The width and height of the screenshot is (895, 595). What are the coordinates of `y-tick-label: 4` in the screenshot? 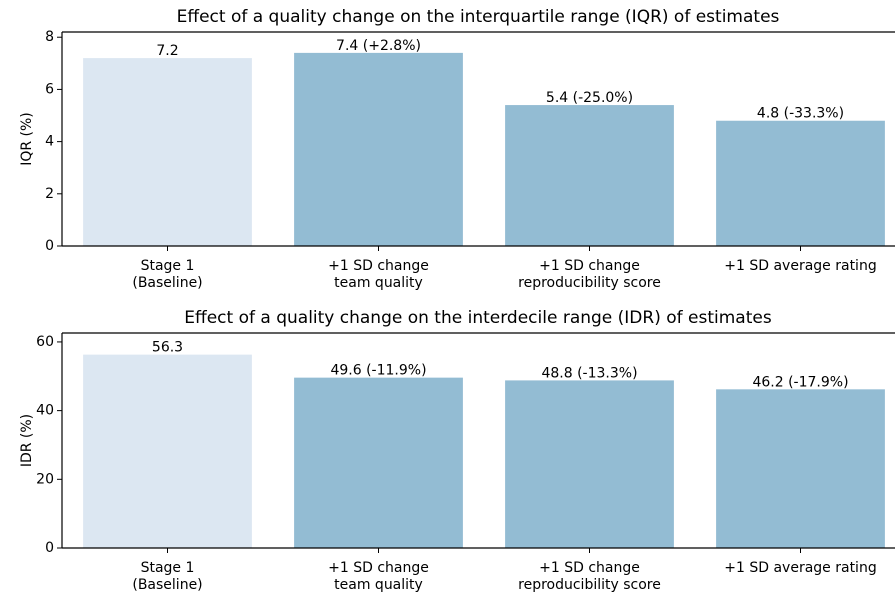 It's located at (49, 142).